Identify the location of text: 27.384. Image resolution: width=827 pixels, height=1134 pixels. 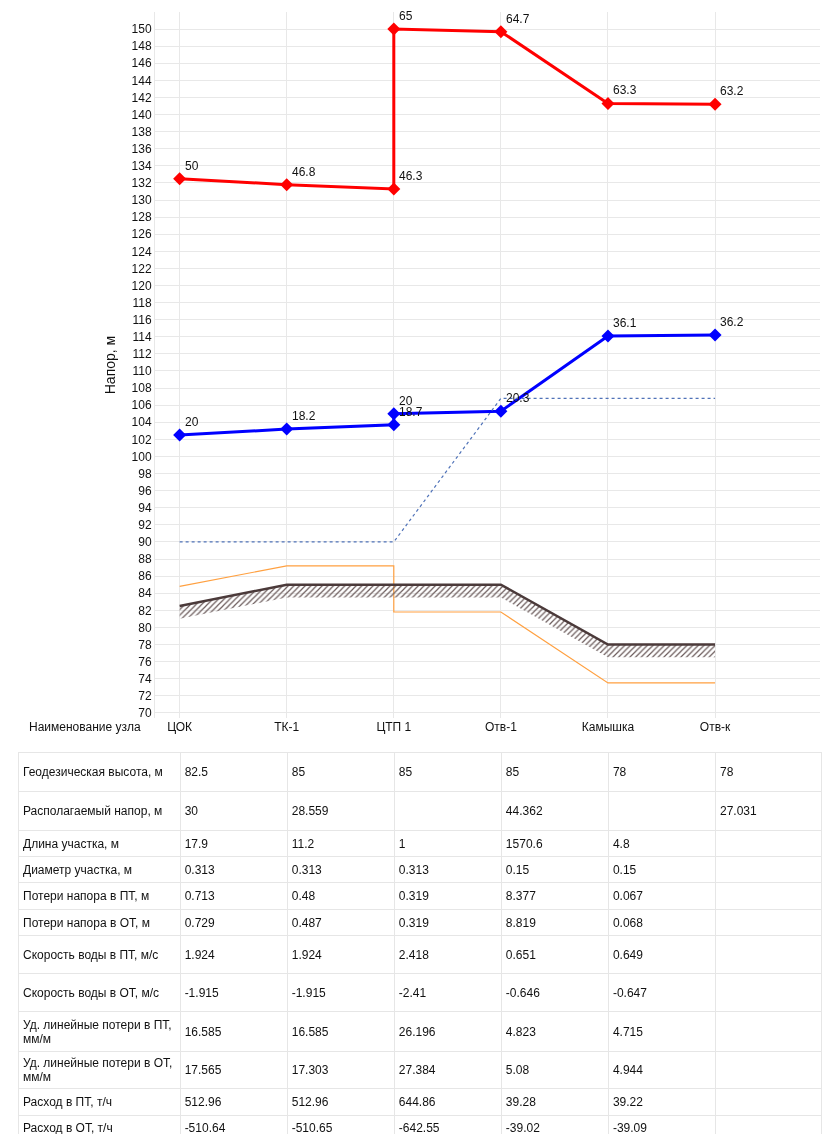
(417, 1070).